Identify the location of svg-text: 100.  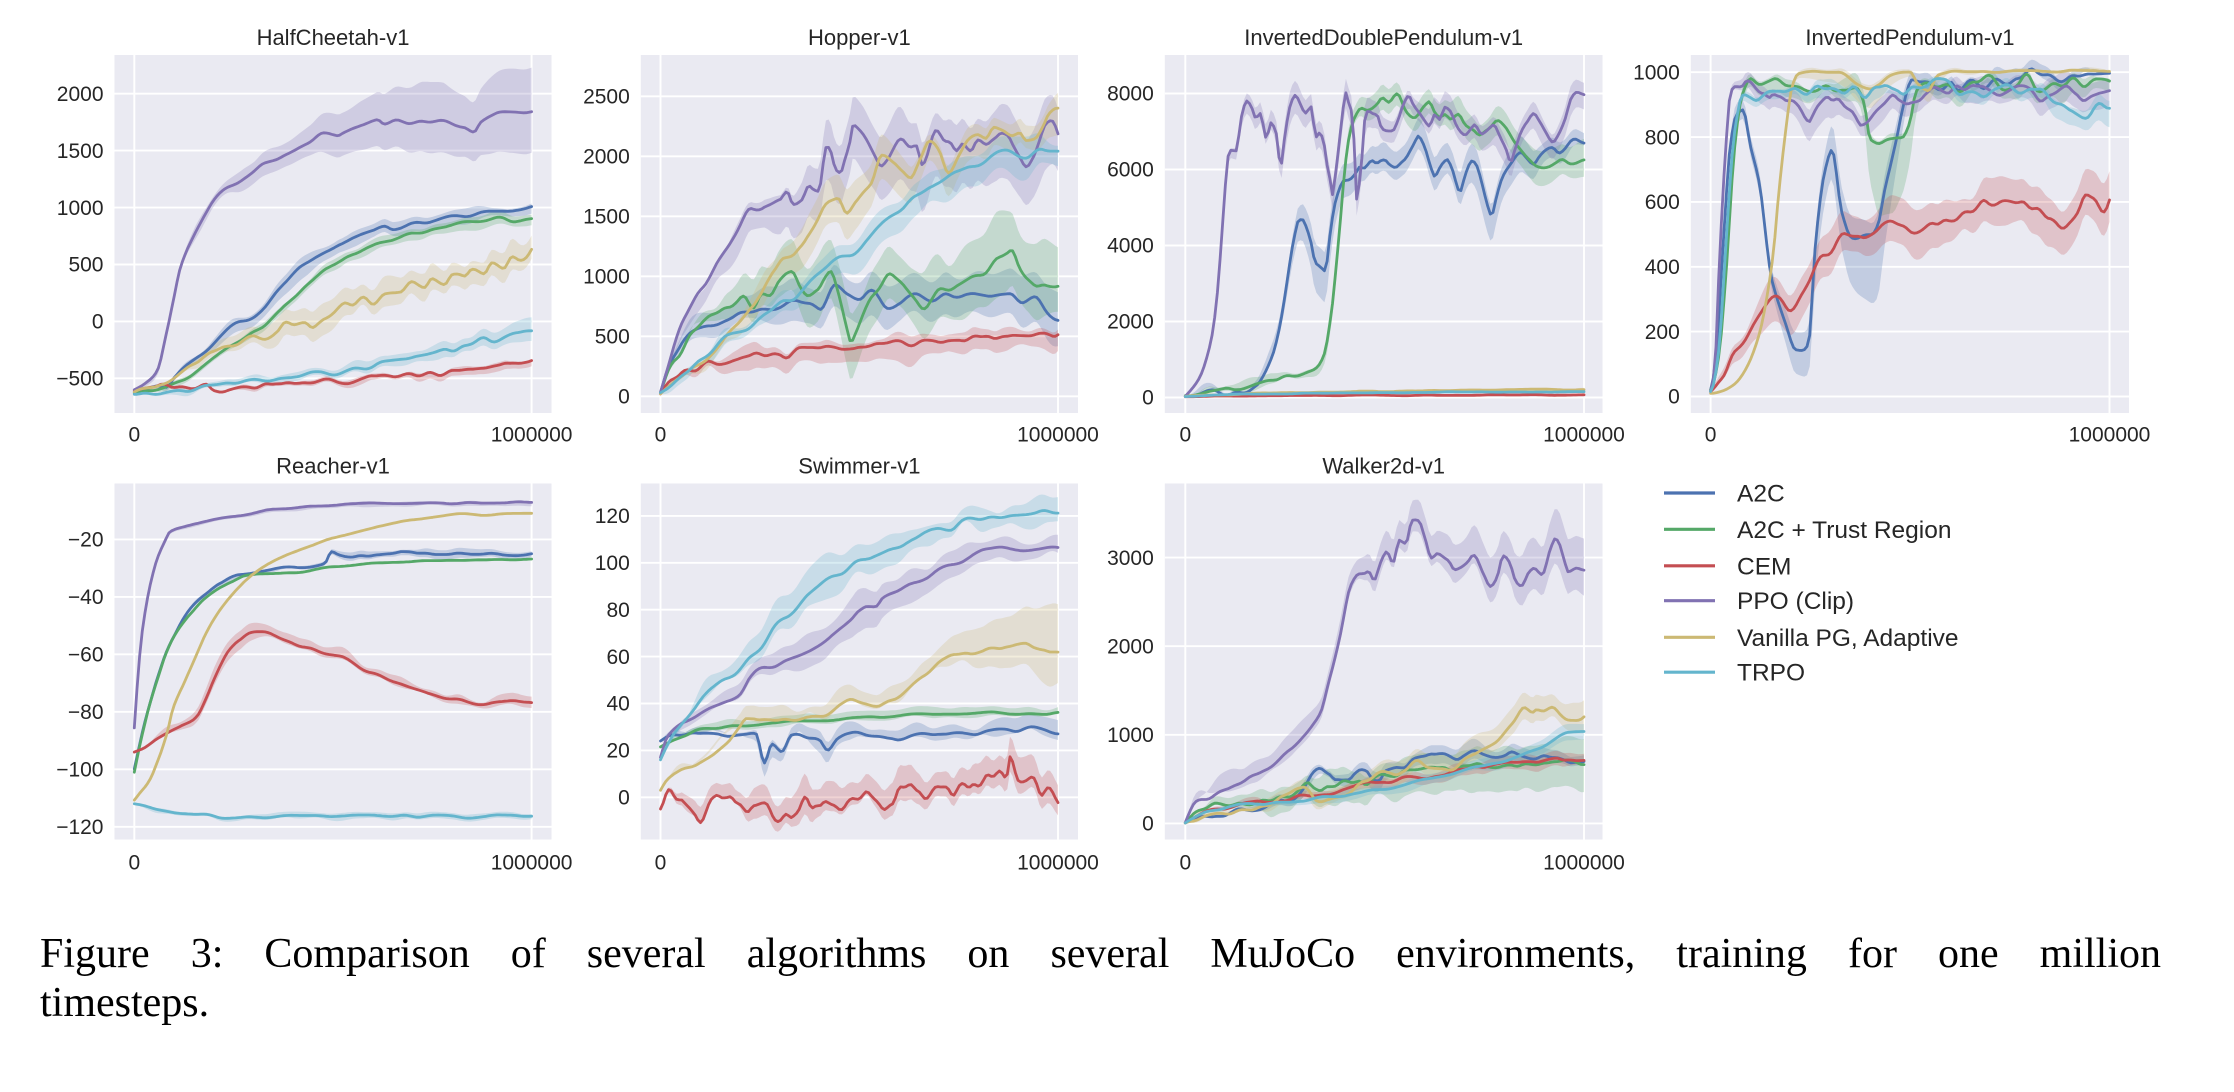
(612, 563).